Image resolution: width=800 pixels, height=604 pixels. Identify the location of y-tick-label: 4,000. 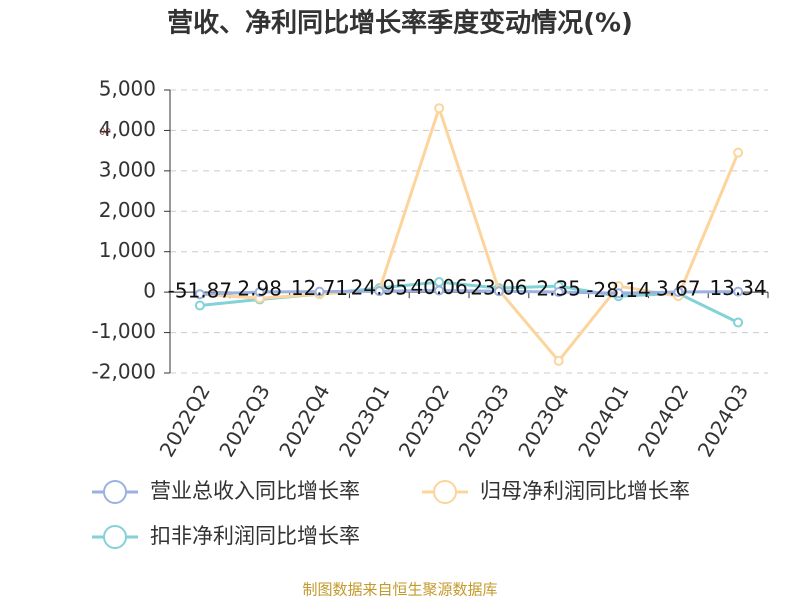
(127, 129).